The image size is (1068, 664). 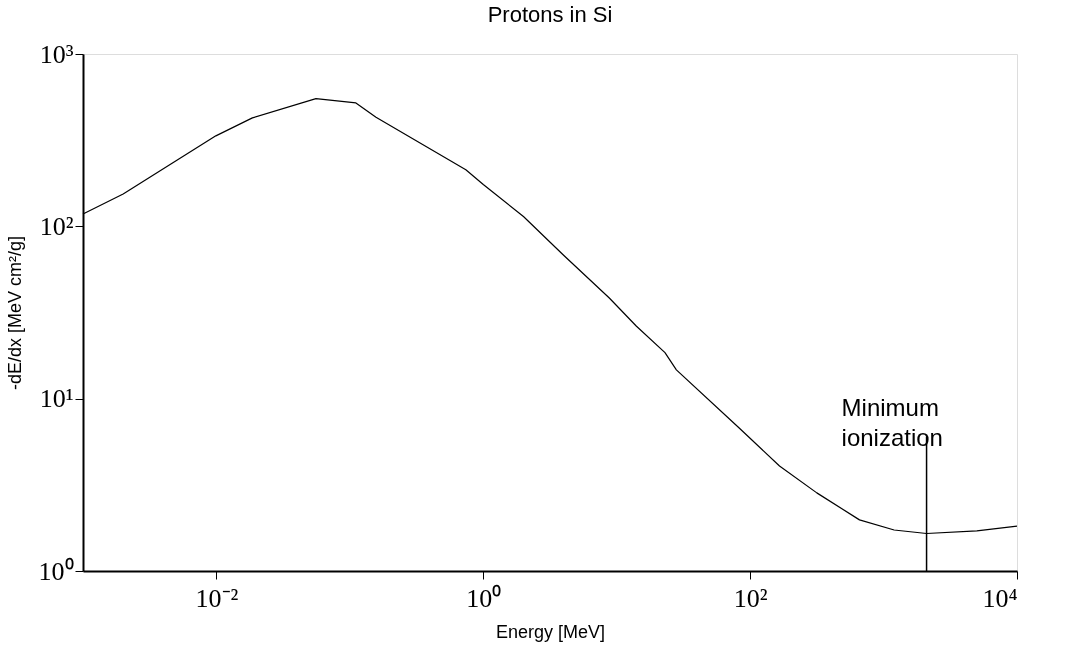 What do you see at coordinates (56, 54) in the screenshot?
I see `y-tick-label: 10³` at bounding box center [56, 54].